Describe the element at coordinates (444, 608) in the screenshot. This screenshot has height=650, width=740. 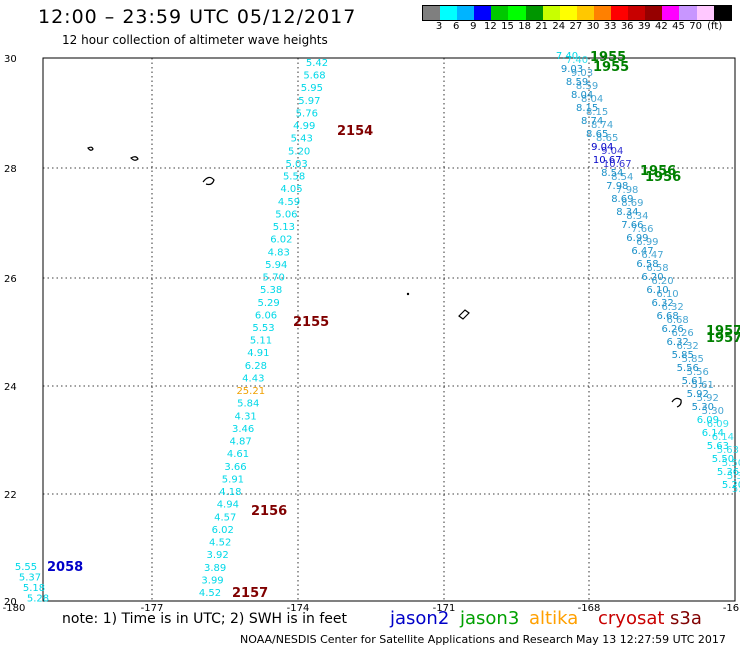
I see `lon-tick-label: -171` at that location.